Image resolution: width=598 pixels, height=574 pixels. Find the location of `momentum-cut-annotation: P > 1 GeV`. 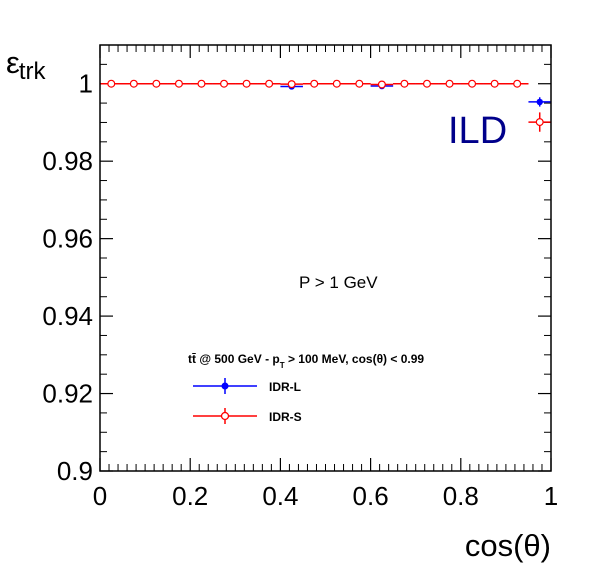

momentum-cut-annotation: P > 1 GeV is located at coordinates (338, 282).